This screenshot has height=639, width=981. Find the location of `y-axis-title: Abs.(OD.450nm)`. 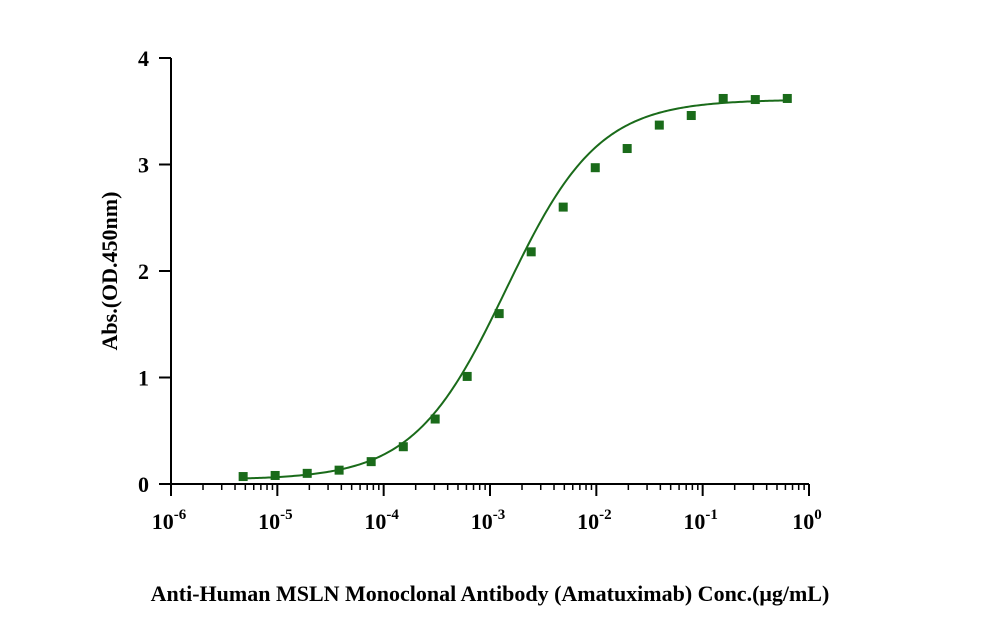

y-axis-title: Abs.(OD.450nm) is located at coordinates (109, 271).